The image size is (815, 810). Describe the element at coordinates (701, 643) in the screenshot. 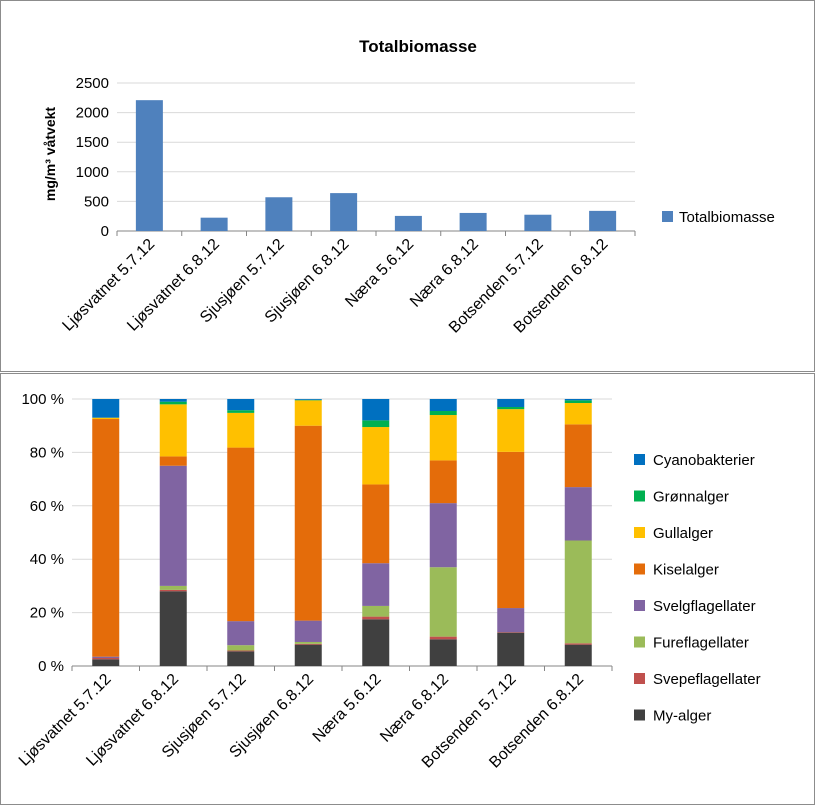

I see `legend-label-fureflagellater: Fureflagellater` at that location.